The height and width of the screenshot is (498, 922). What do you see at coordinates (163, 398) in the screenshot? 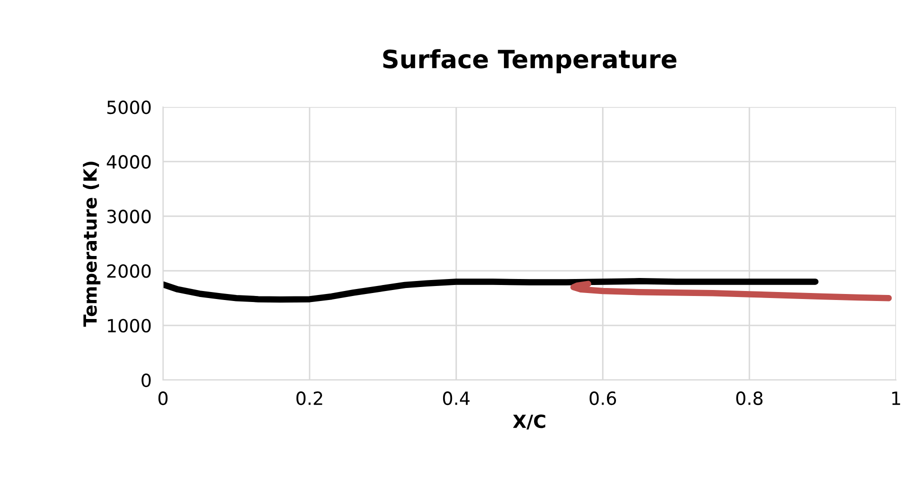
I see `x-tick-label: 0` at bounding box center [163, 398].